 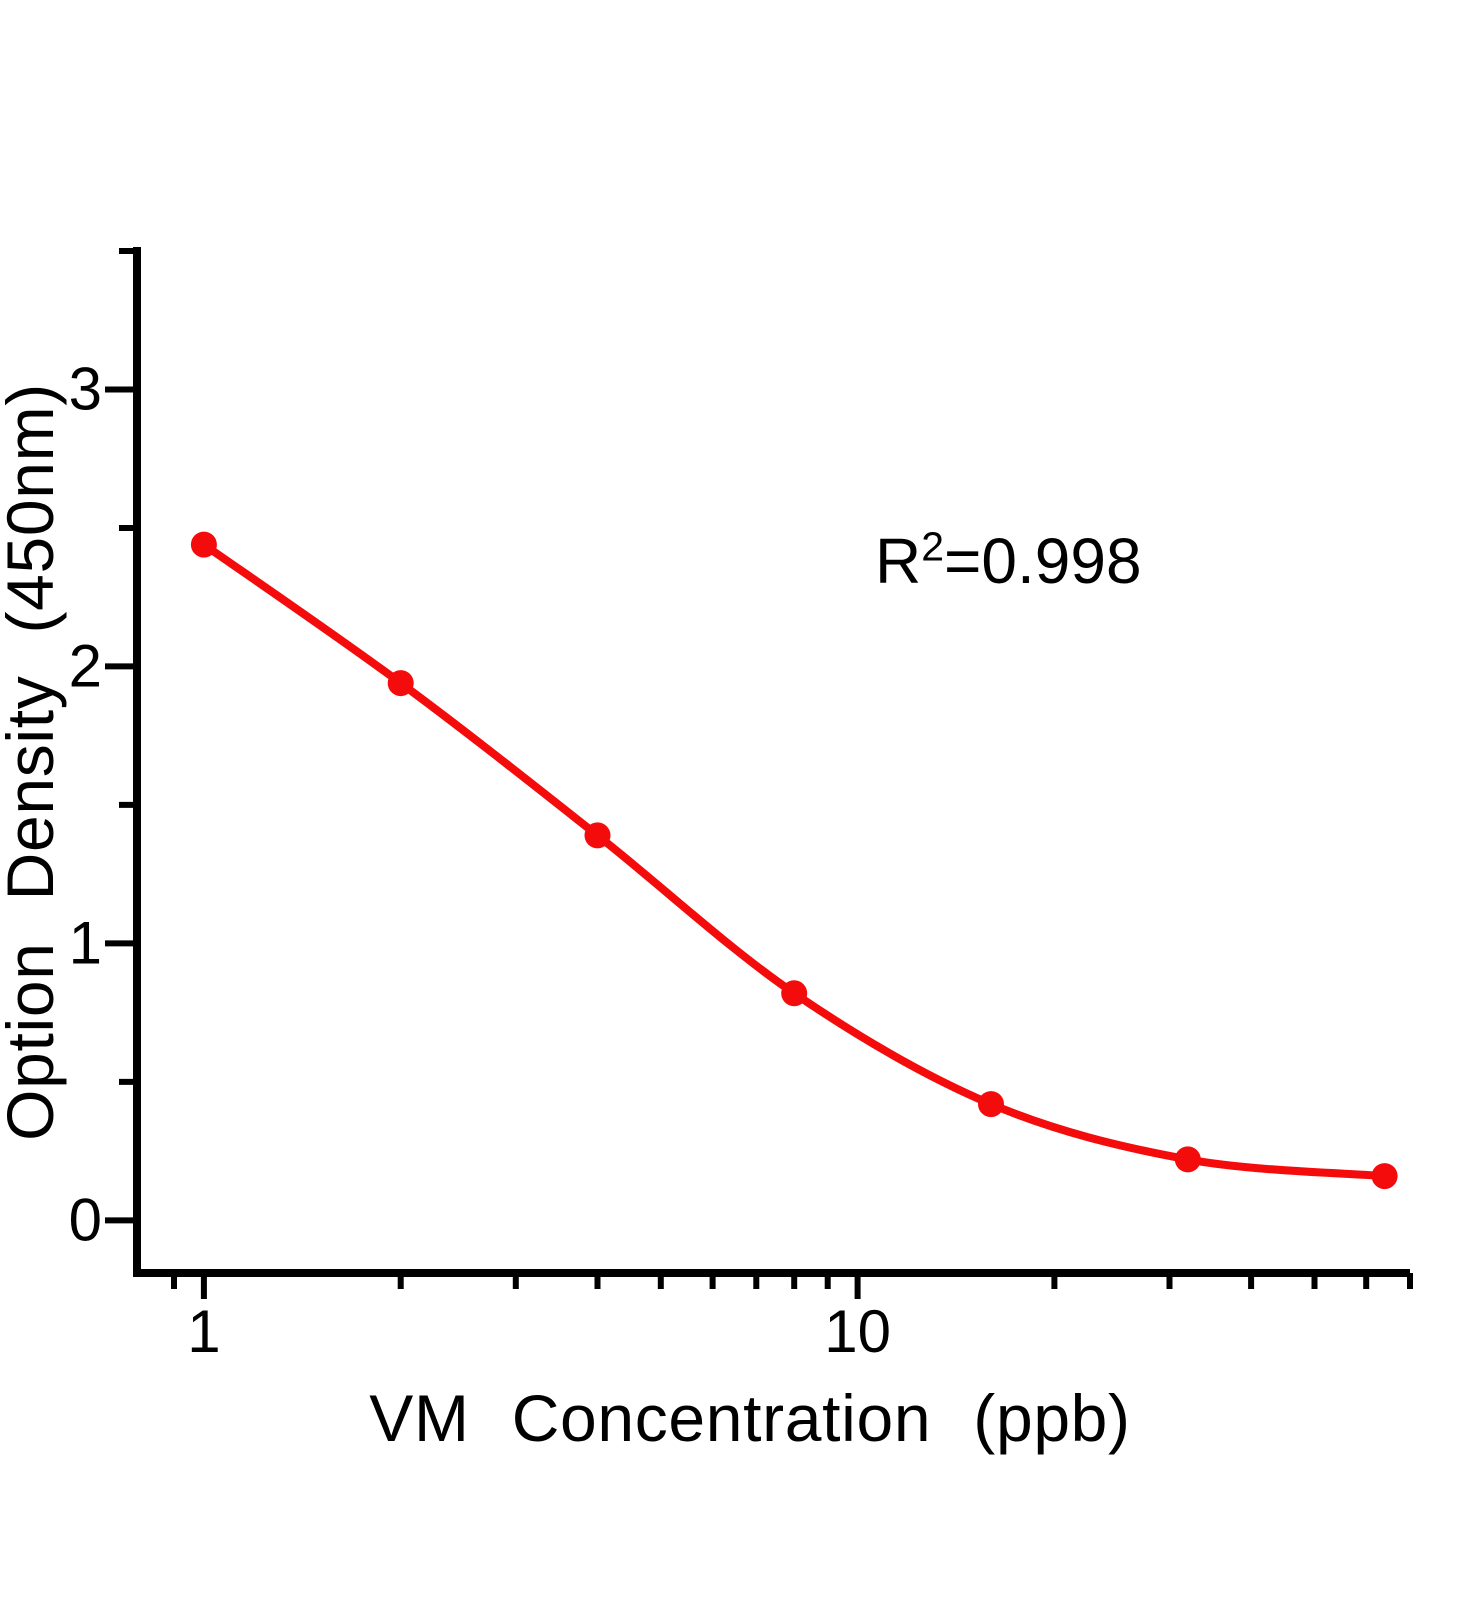 I want to click on x-axis-title: VM Concentration (ppb), so click(x=750, y=1418).